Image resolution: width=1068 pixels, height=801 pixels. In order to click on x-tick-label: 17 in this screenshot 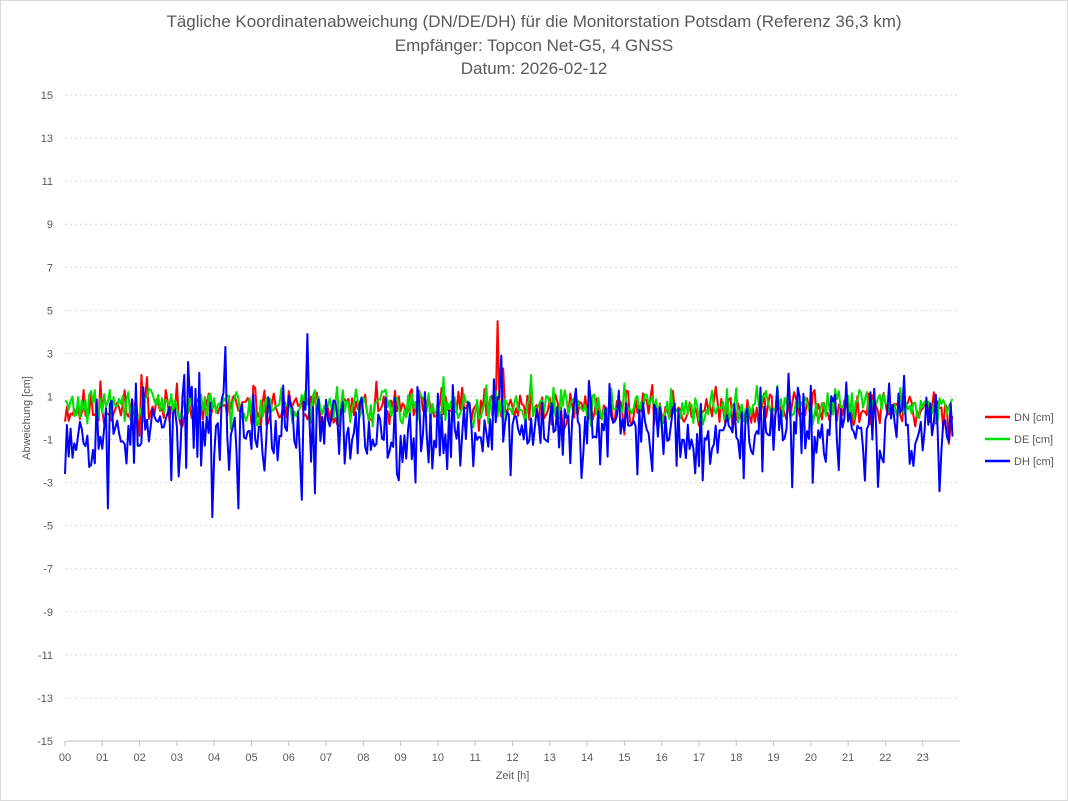, I will do `click(699, 758)`.